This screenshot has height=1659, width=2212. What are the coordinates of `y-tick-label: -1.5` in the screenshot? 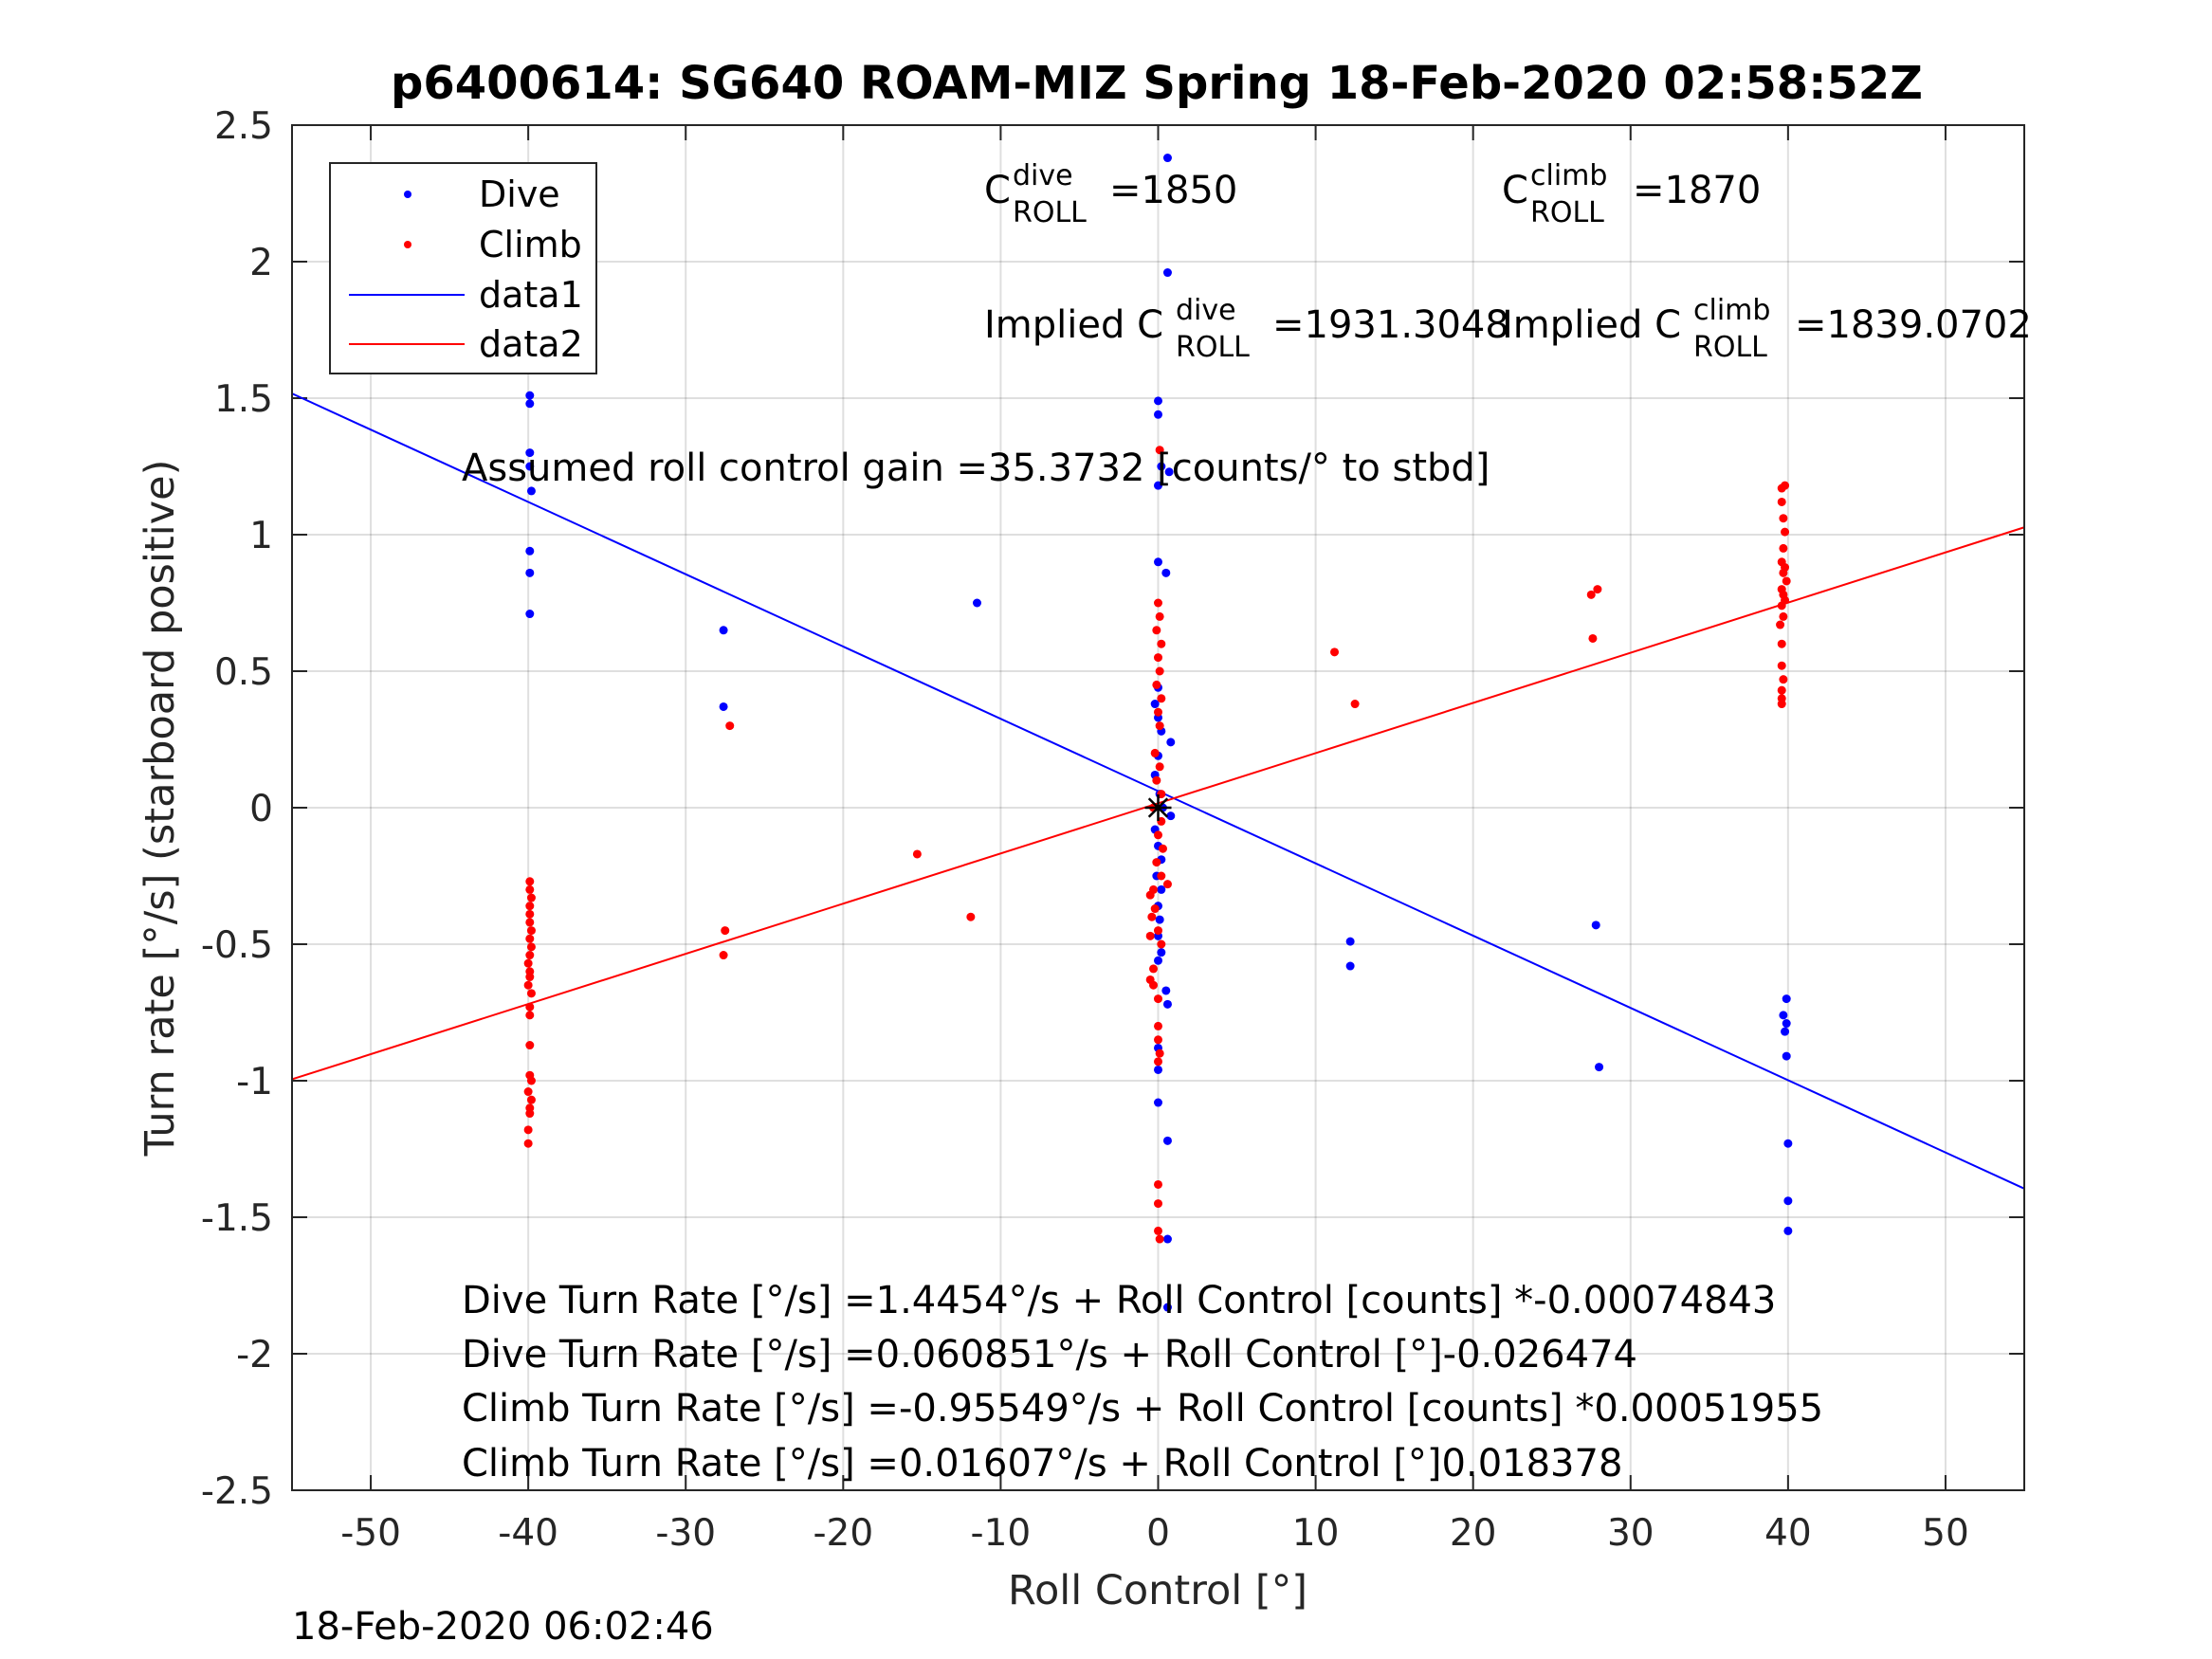 It's located at (237, 1218).